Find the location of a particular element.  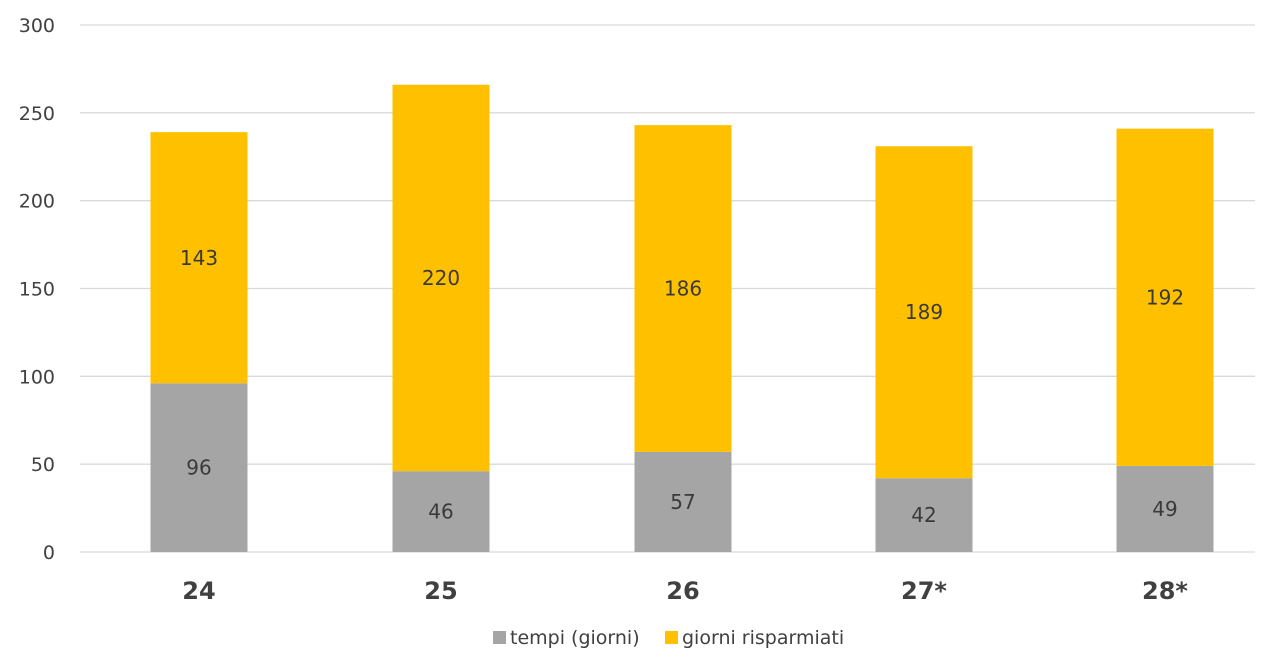

data-label: 57 is located at coordinates (682, 502).